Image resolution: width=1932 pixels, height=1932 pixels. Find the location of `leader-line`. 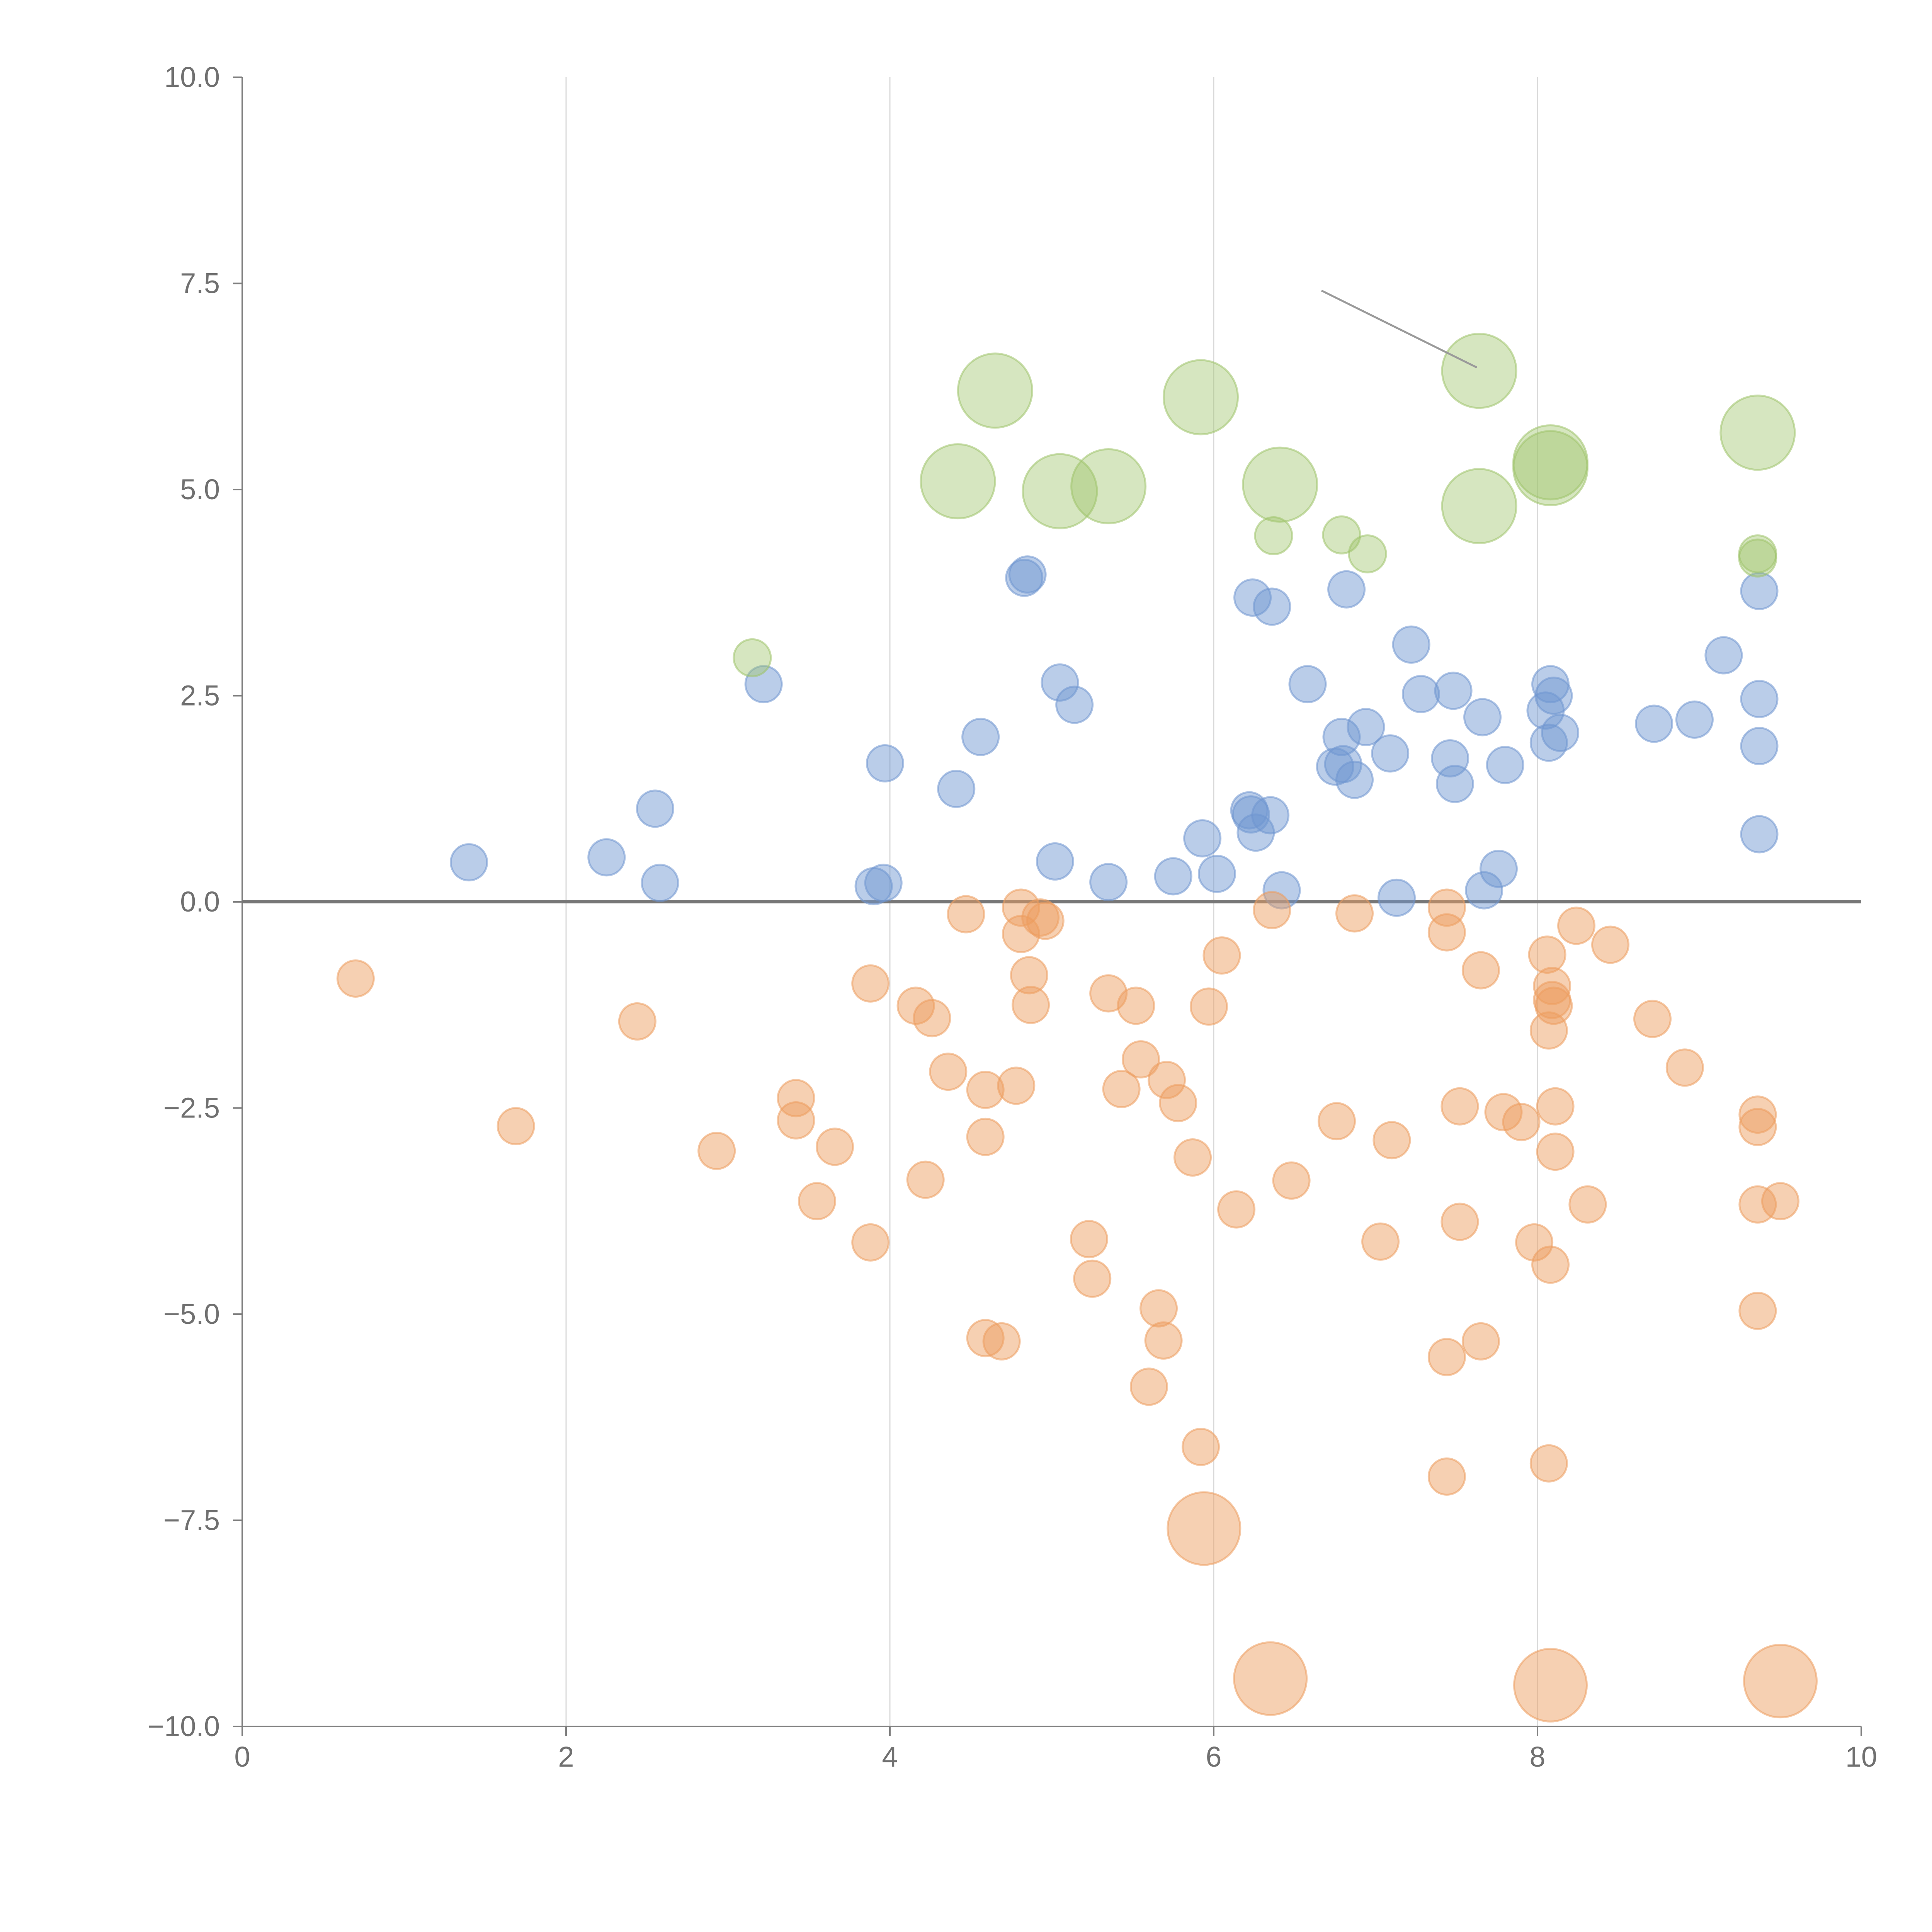

leader-line is located at coordinates (1399, 329).